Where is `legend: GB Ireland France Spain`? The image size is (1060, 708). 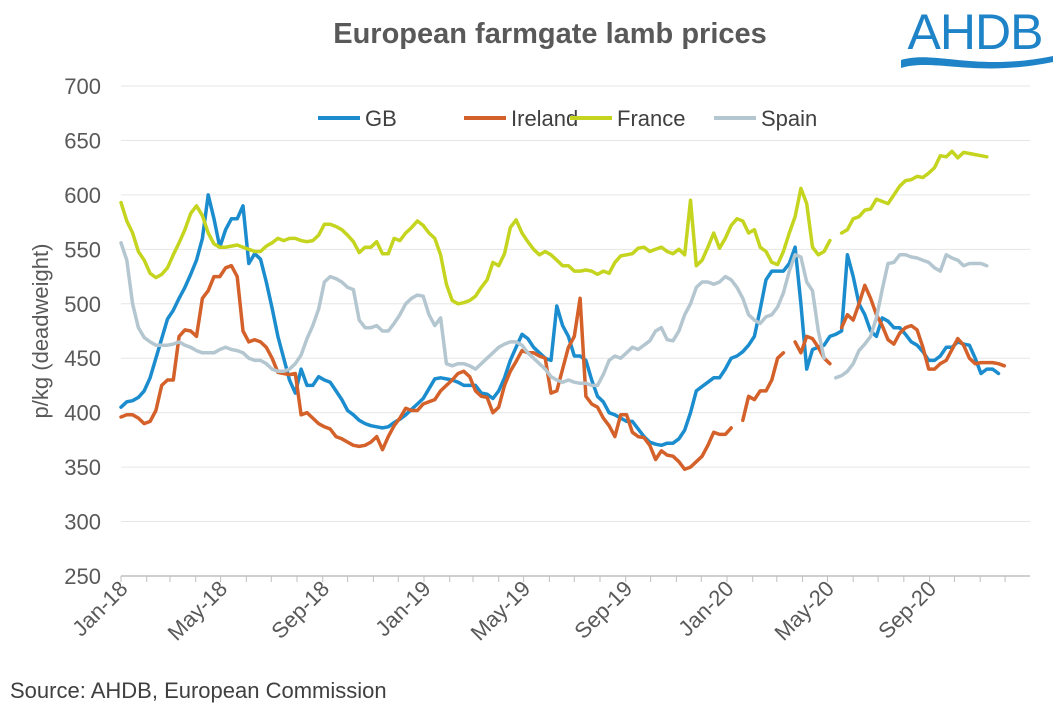 legend: GB Ireland France Spain is located at coordinates (567, 118).